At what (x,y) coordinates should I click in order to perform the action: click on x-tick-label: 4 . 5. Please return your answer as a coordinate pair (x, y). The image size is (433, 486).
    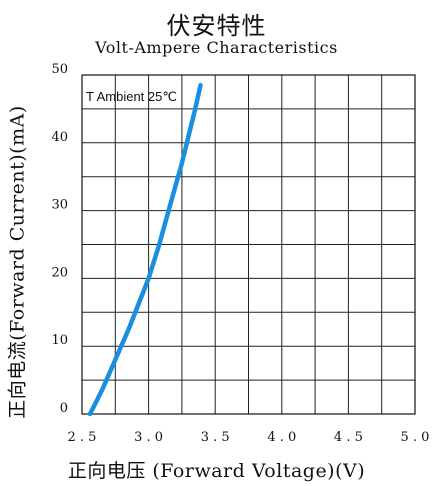
    Looking at the image, I should click on (348, 437).